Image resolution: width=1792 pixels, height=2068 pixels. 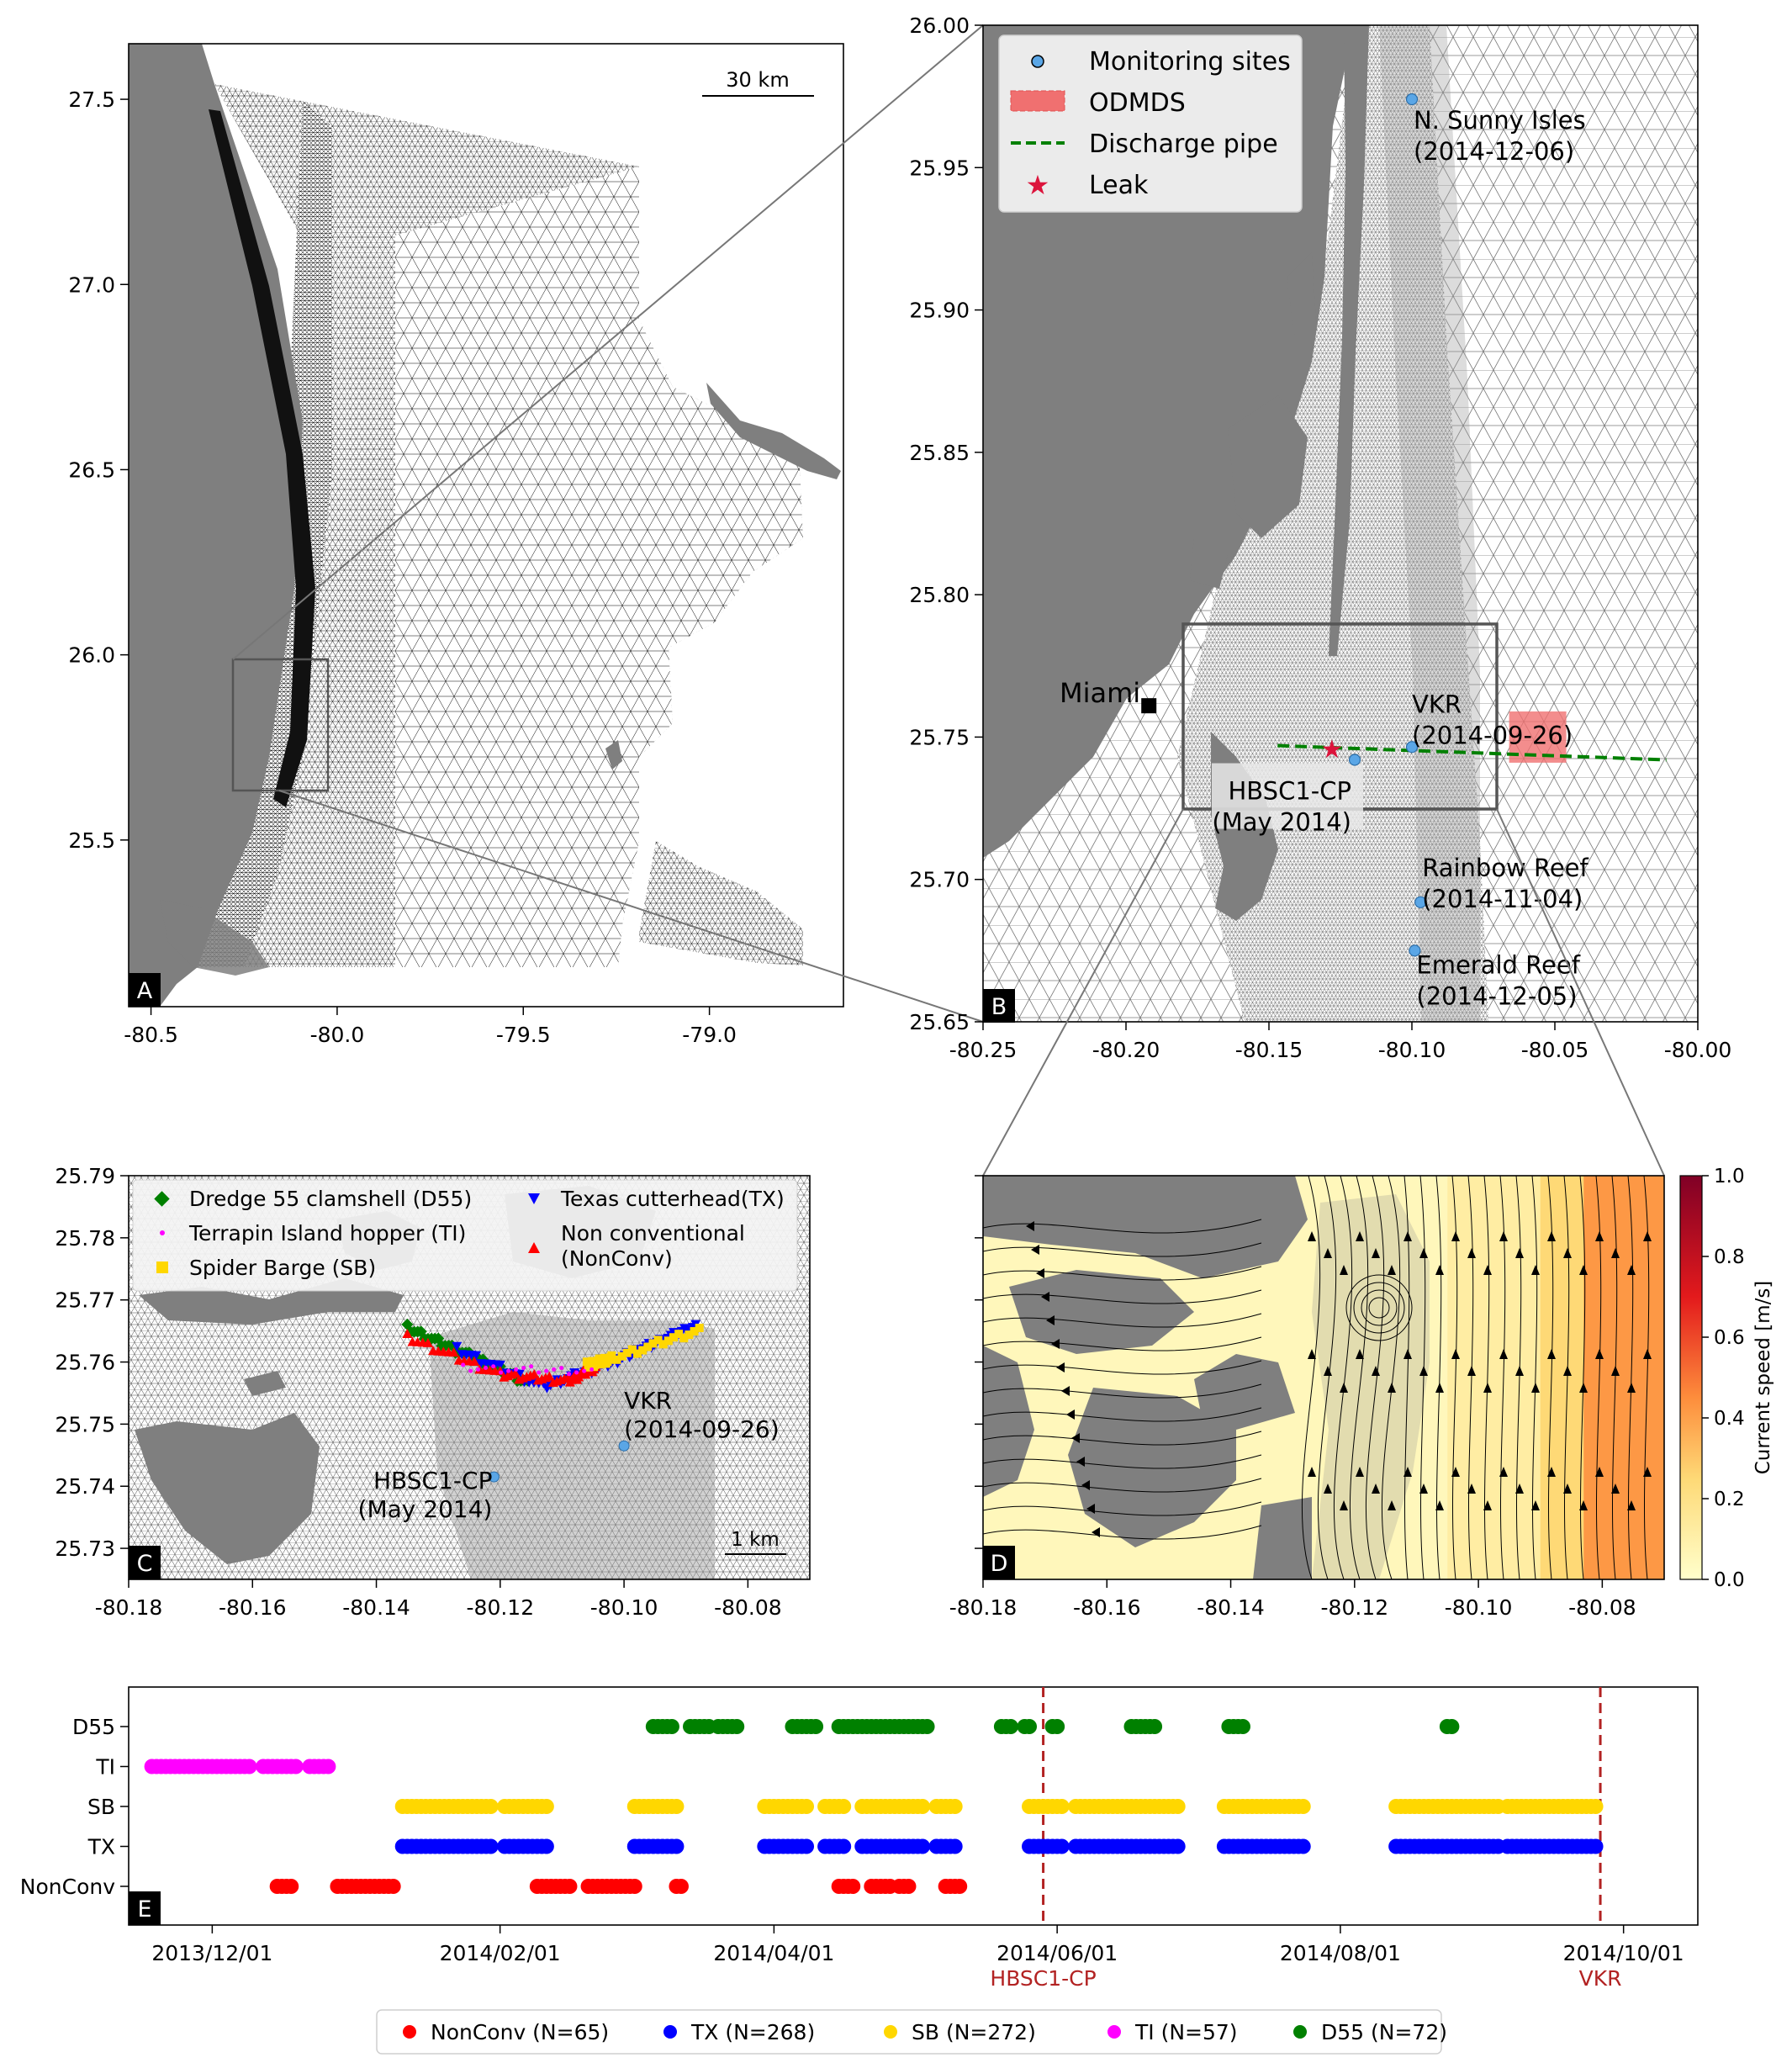 I want to click on legend-nonconv: Non conventional, so click(x=653, y=1233).